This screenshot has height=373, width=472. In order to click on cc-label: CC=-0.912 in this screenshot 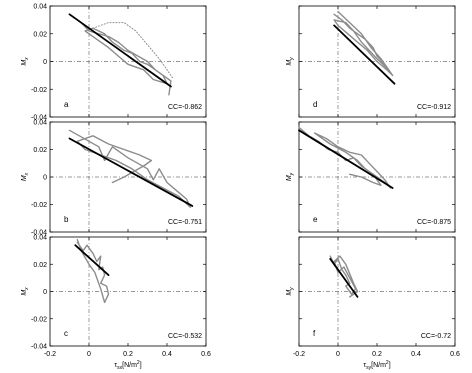, I will do `click(434, 107)`.